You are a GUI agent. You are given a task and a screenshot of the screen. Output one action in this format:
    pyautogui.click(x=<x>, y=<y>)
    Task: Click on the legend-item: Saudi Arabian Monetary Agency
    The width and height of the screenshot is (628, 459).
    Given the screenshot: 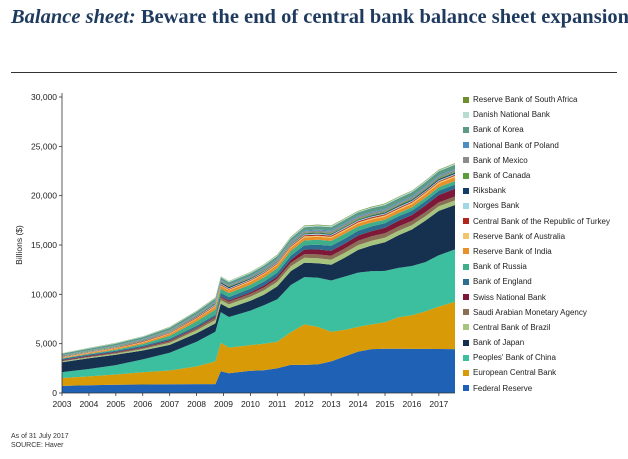 What is the action you would take?
    pyautogui.click(x=543, y=312)
    